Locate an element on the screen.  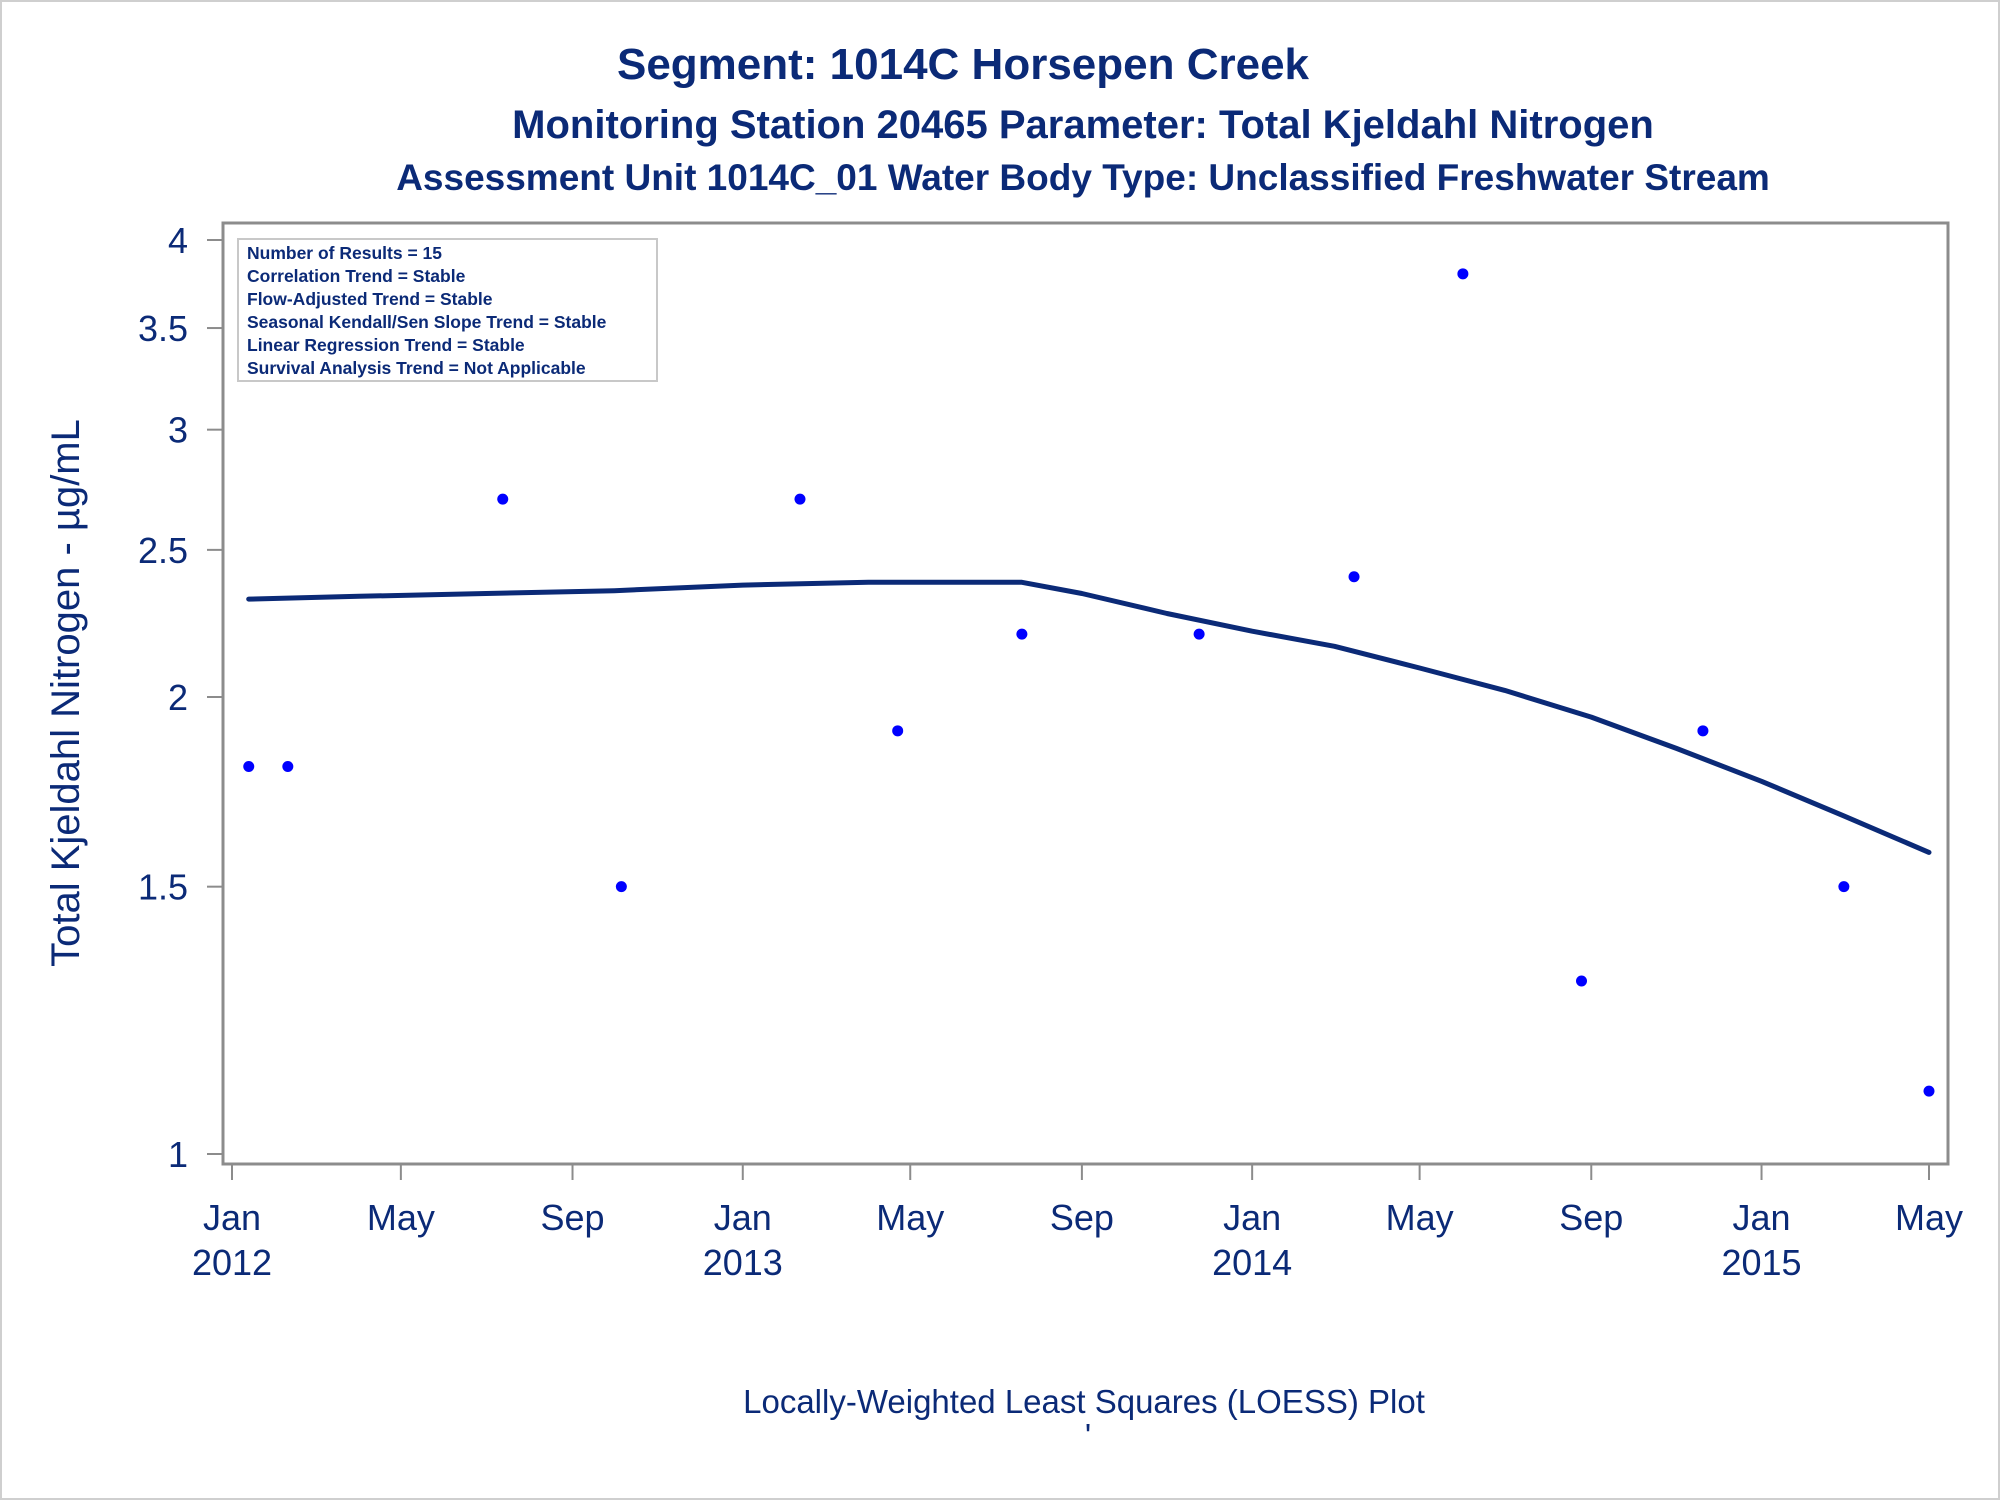
legend-frame is located at coordinates (447, 310).